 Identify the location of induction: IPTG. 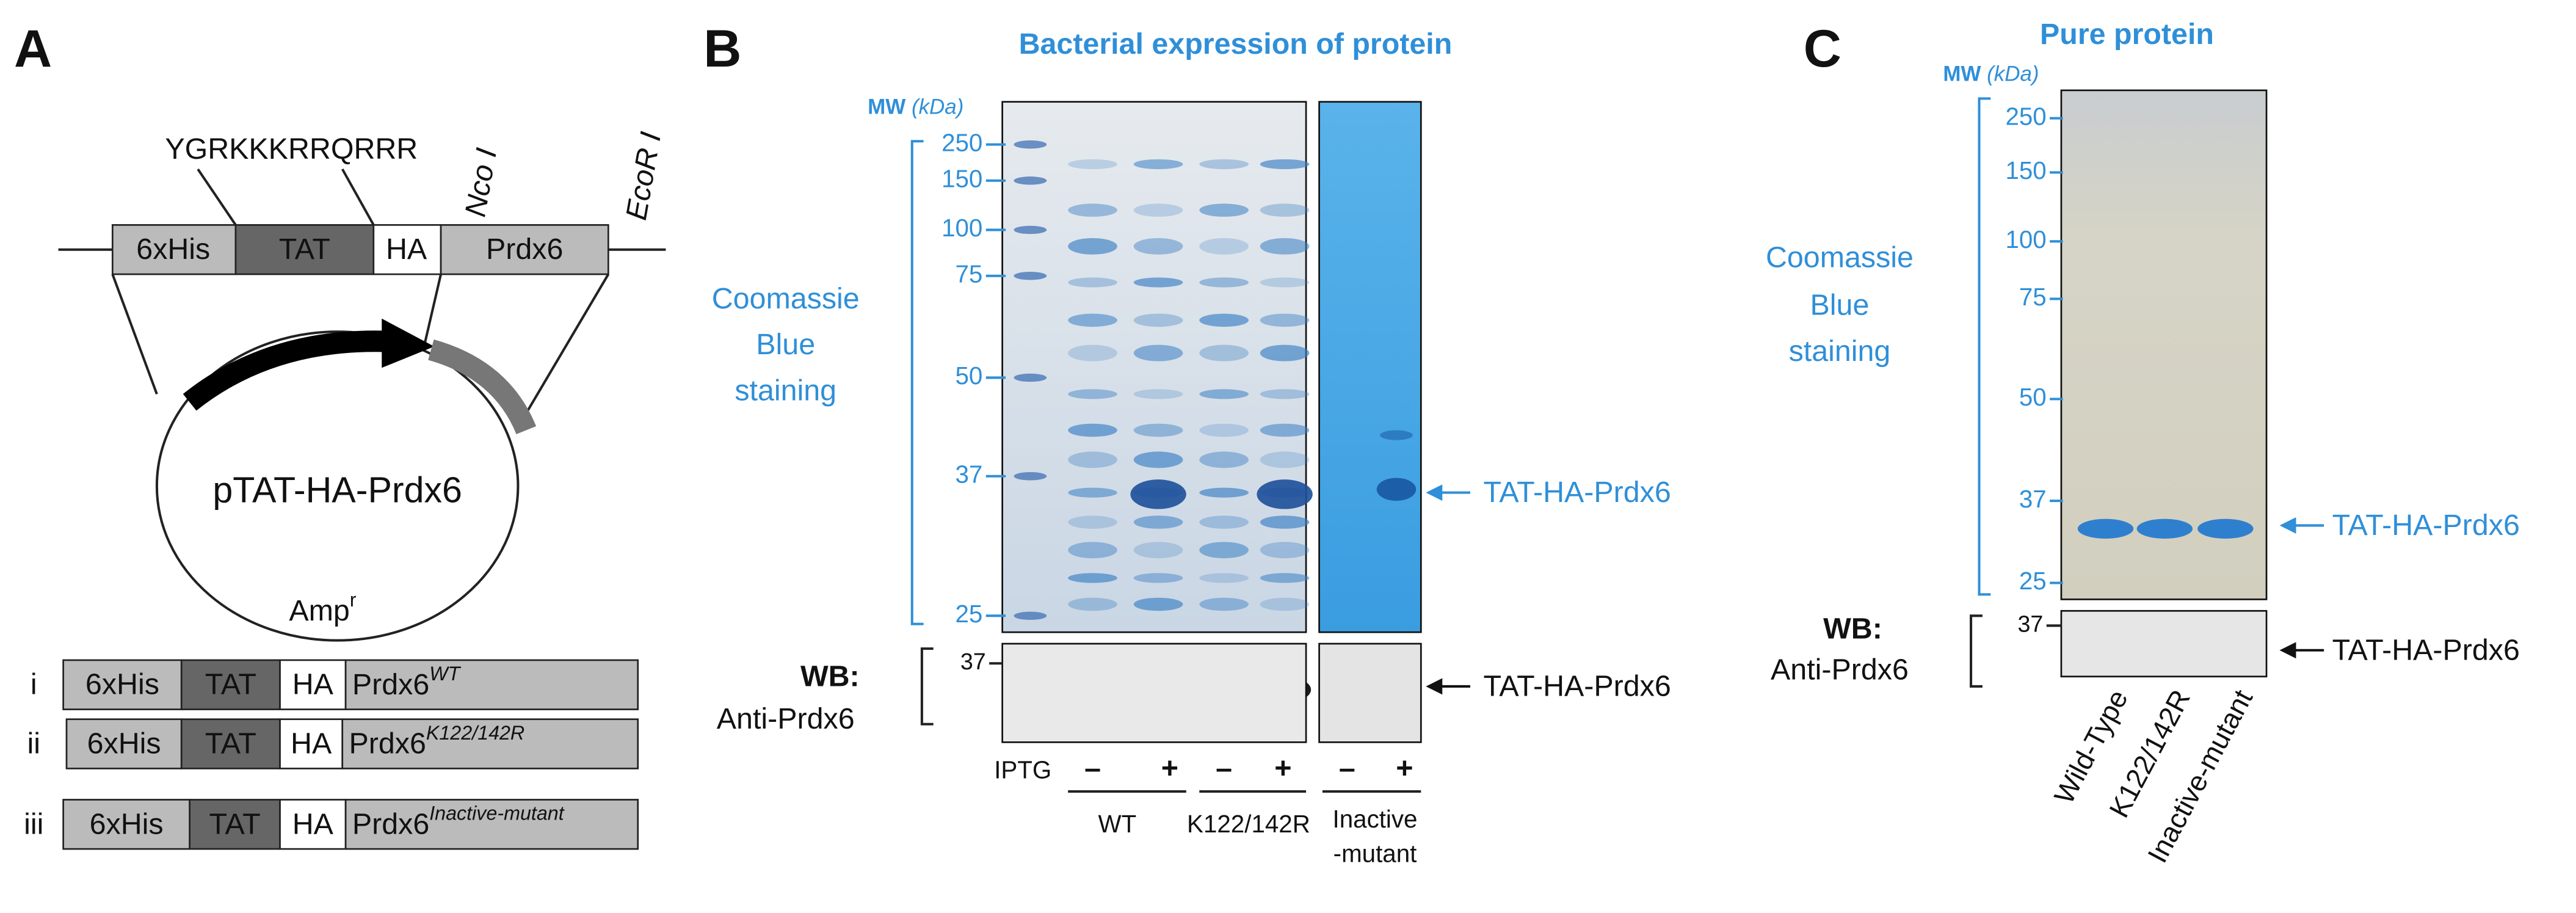
(1022, 769).